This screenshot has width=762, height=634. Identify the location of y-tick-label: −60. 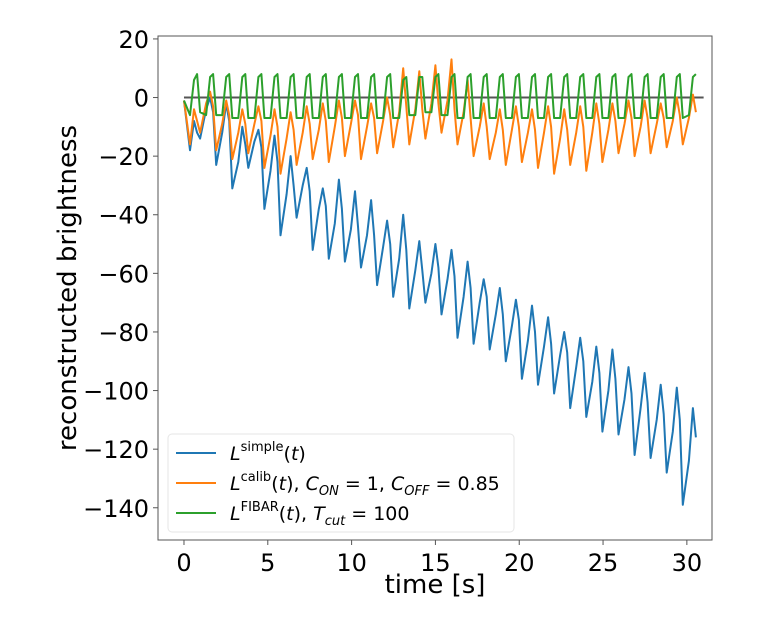
(123, 274).